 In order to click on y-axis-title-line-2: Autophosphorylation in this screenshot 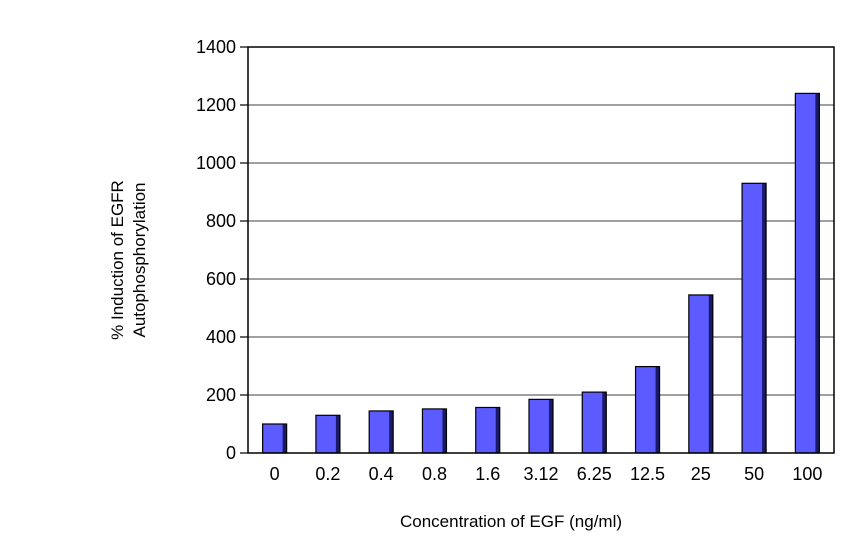, I will do `click(139, 259)`.